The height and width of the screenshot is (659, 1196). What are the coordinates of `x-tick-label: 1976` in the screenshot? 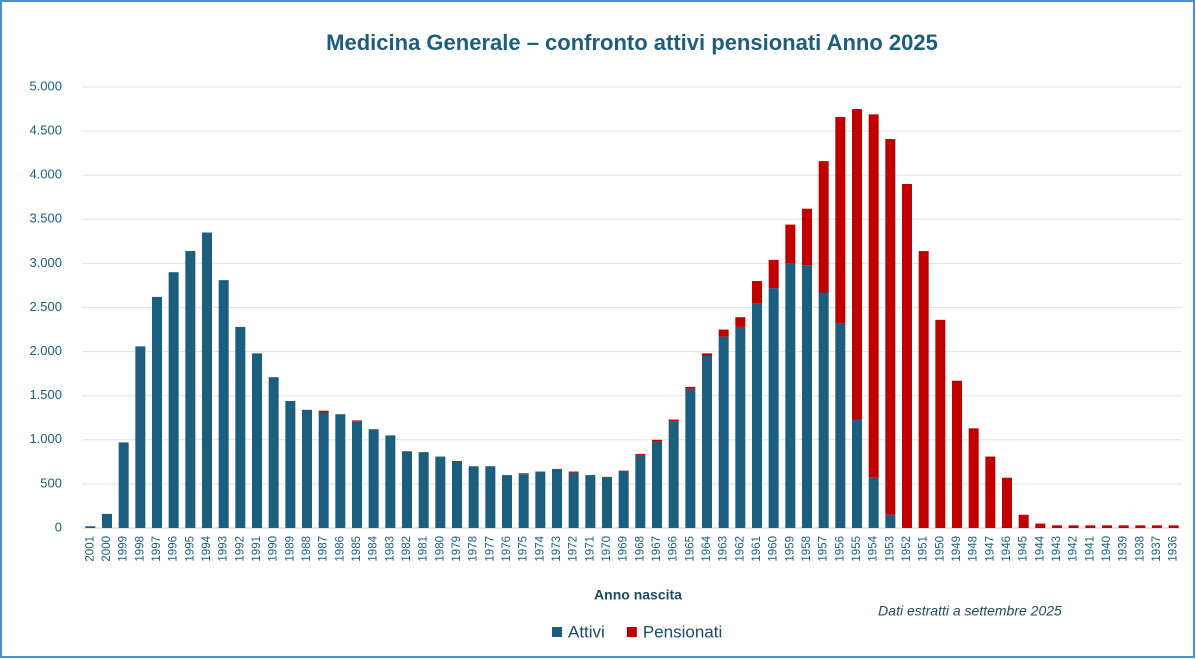 It's located at (507, 549).